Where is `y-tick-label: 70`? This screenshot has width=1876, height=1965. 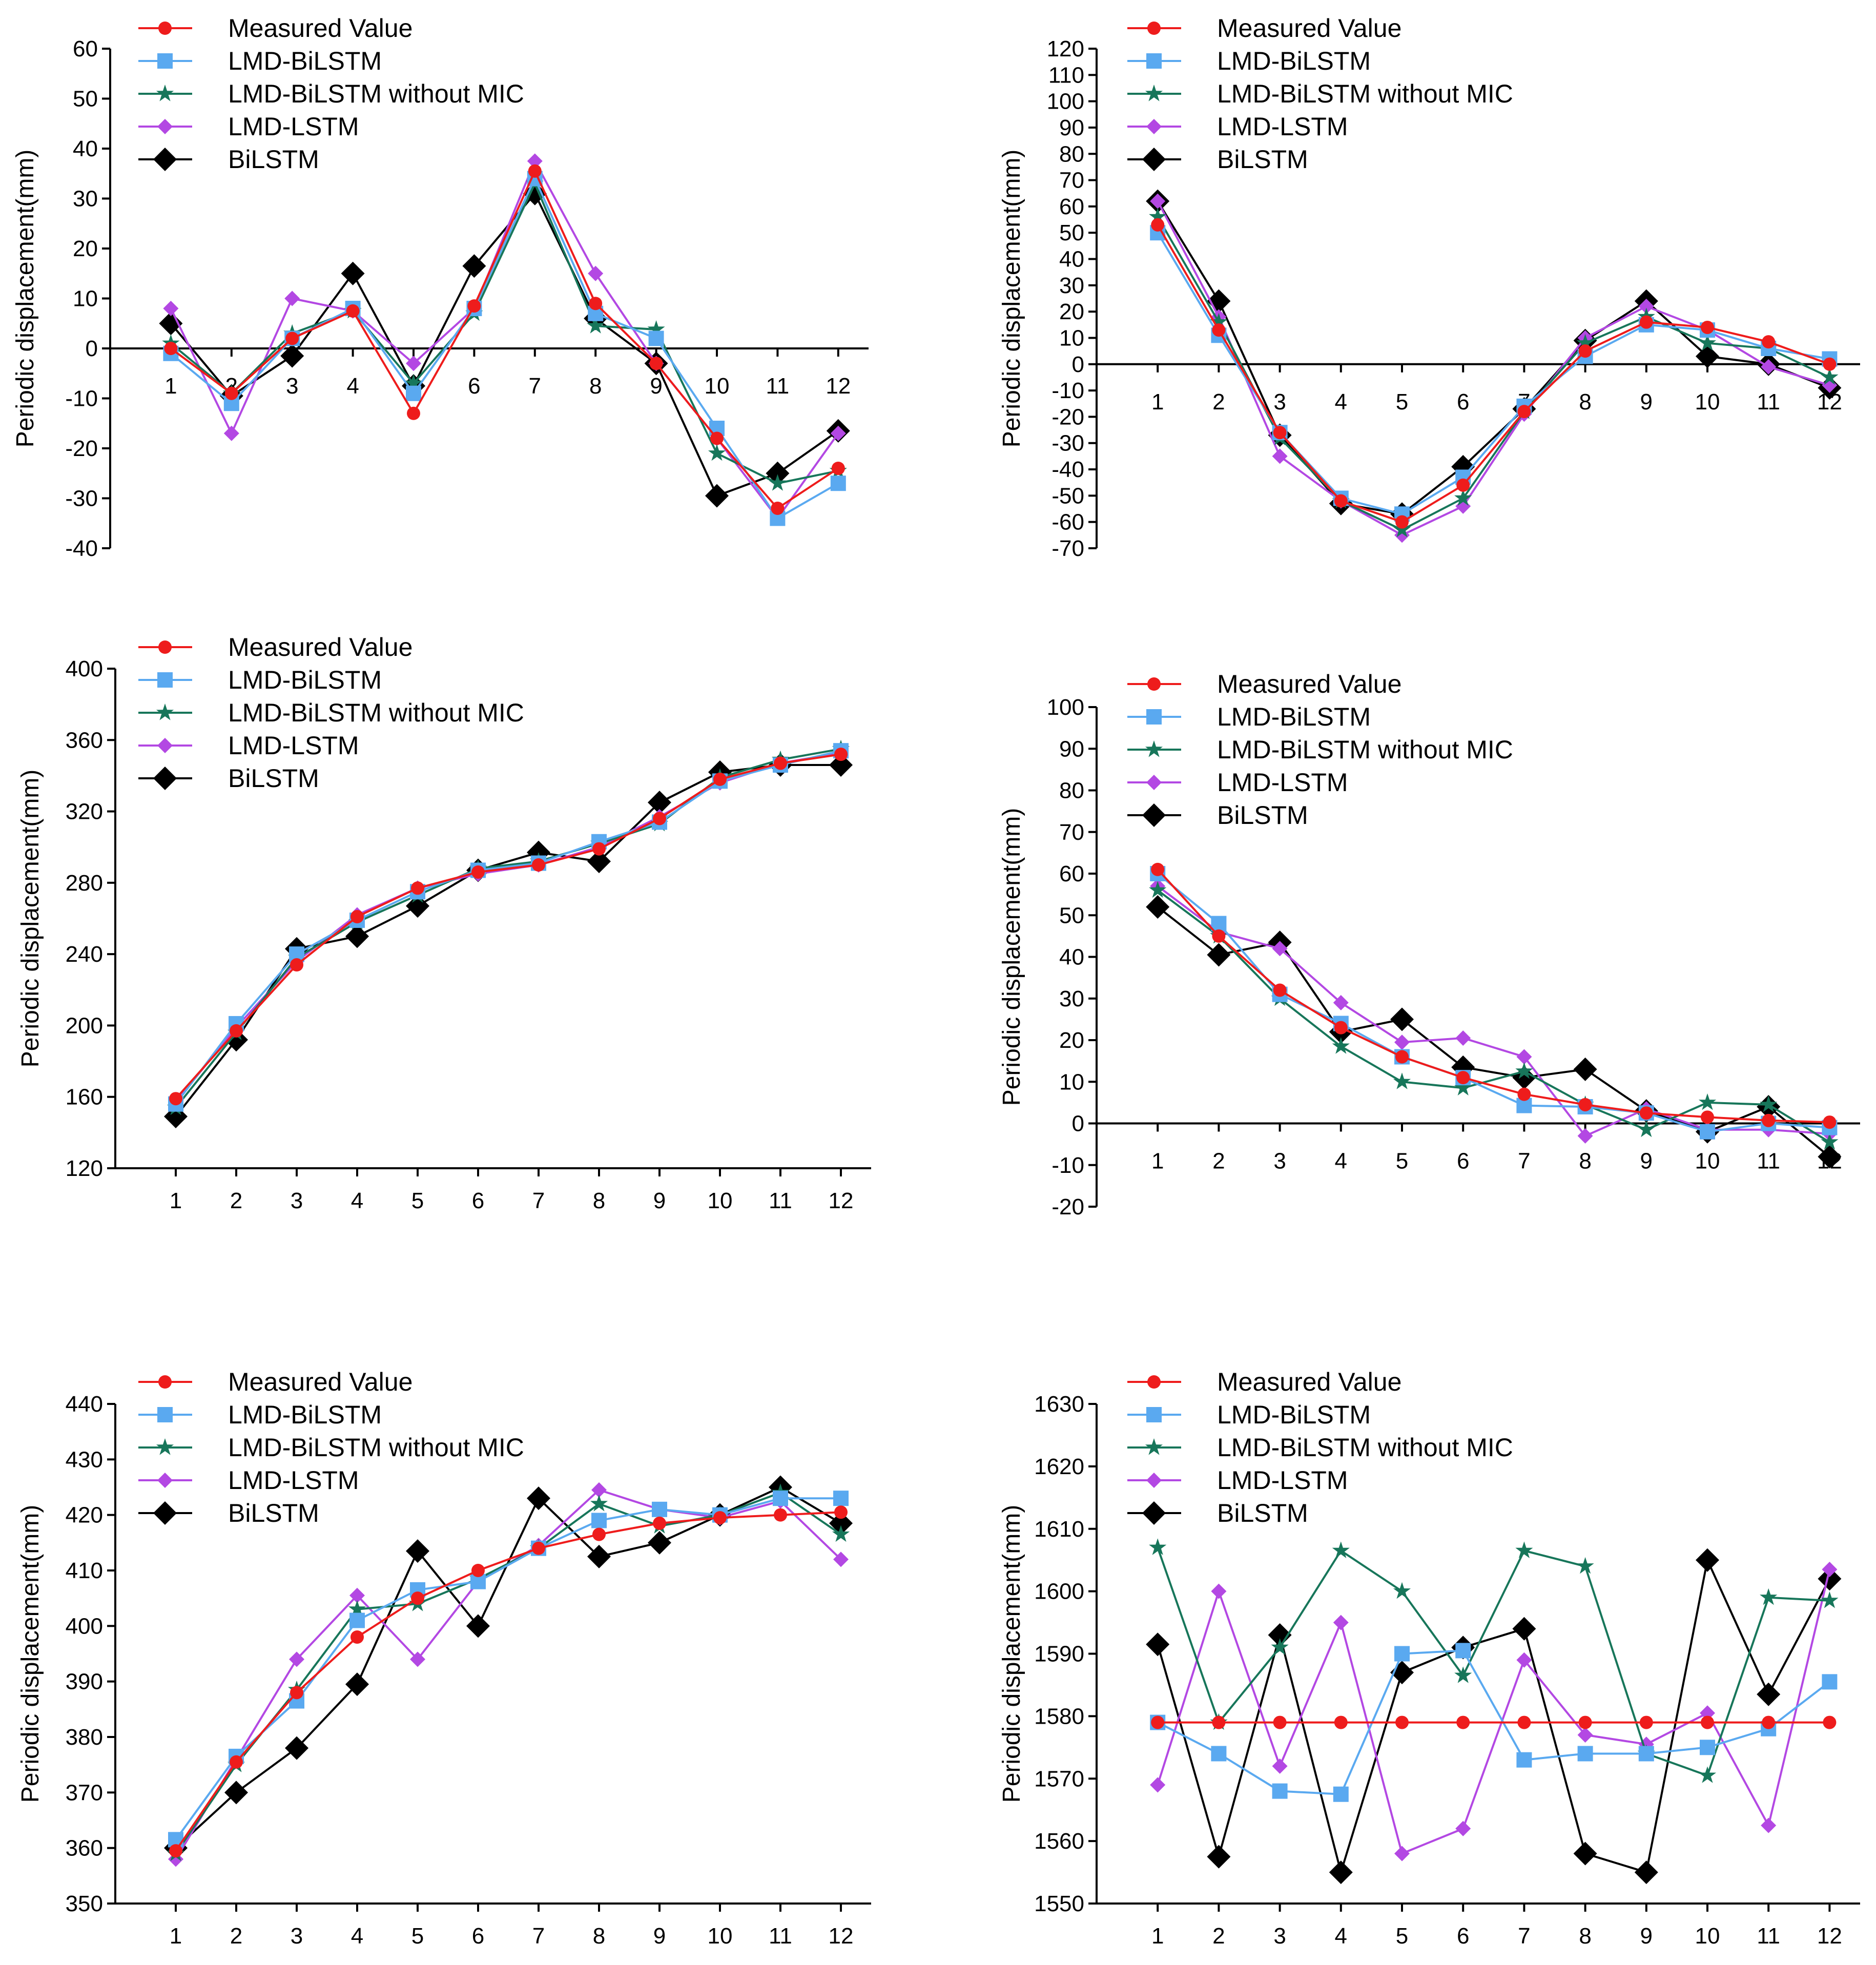 y-tick-label: 70 is located at coordinates (1071, 832).